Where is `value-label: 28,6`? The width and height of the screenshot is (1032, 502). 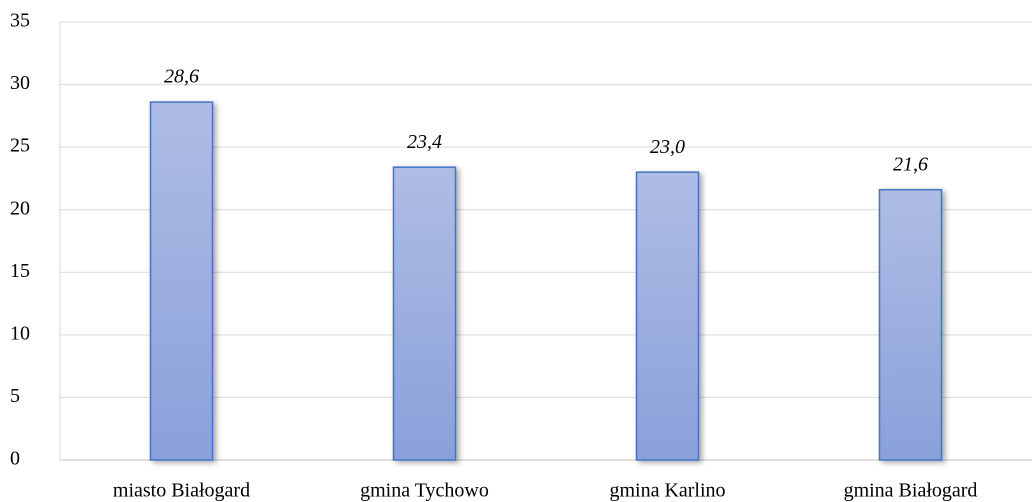 value-label: 28,6 is located at coordinates (181, 77).